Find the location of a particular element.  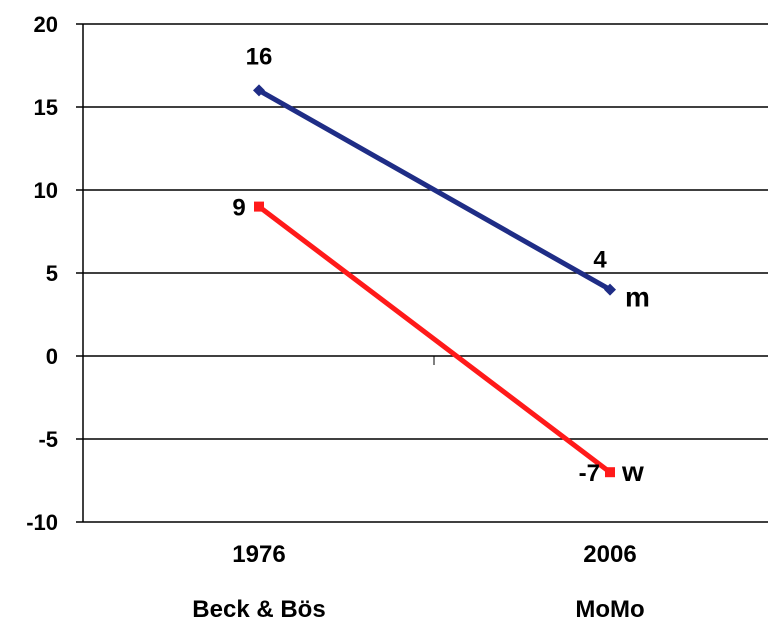

x-category-sublabel: MoMo is located at coordinates (609, 608).